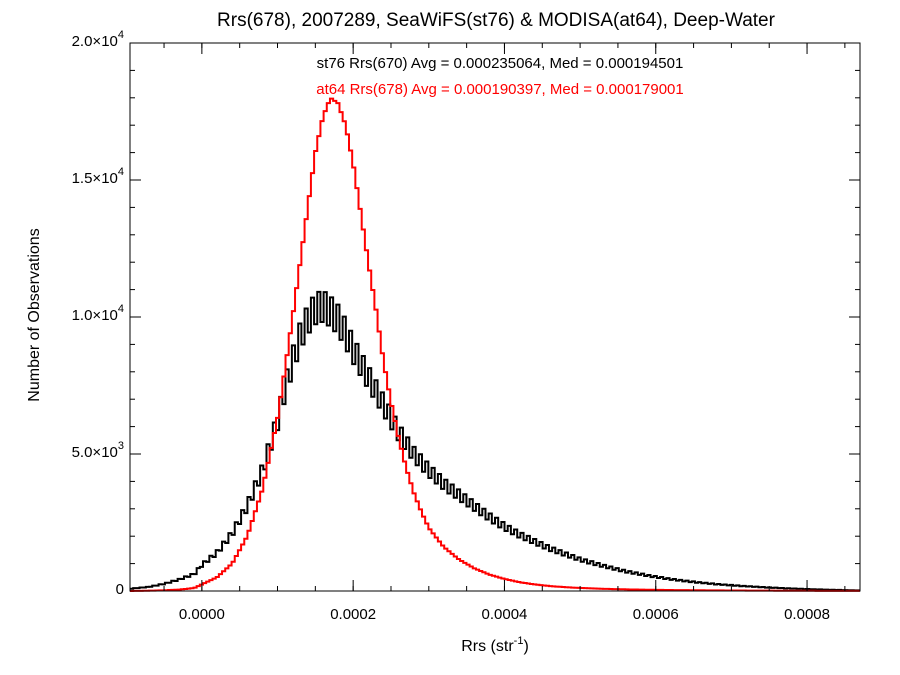  What do you see at coordinates (98, 176) in the screenshot?
I see `y-tick-label: 1.5×10⁴` at bounding box center [98, 176].